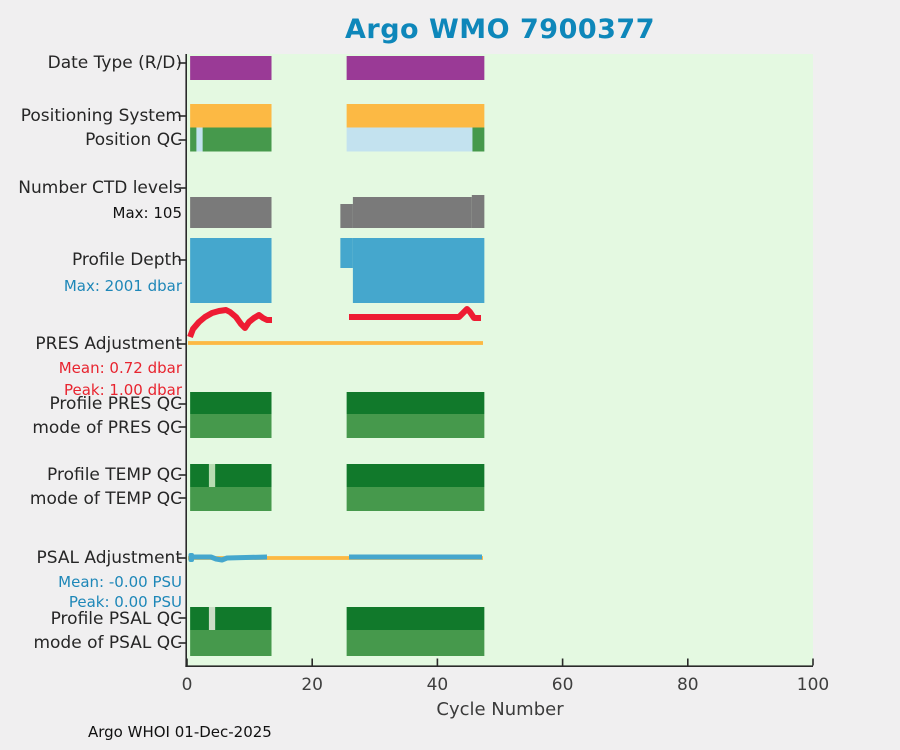 This screenshot has width=900, height=750. What do you see at coordinates (231, 403) in the screenshot?
I see `bar-profile-pres-qc-seg0` at bounding box center [231, 403].